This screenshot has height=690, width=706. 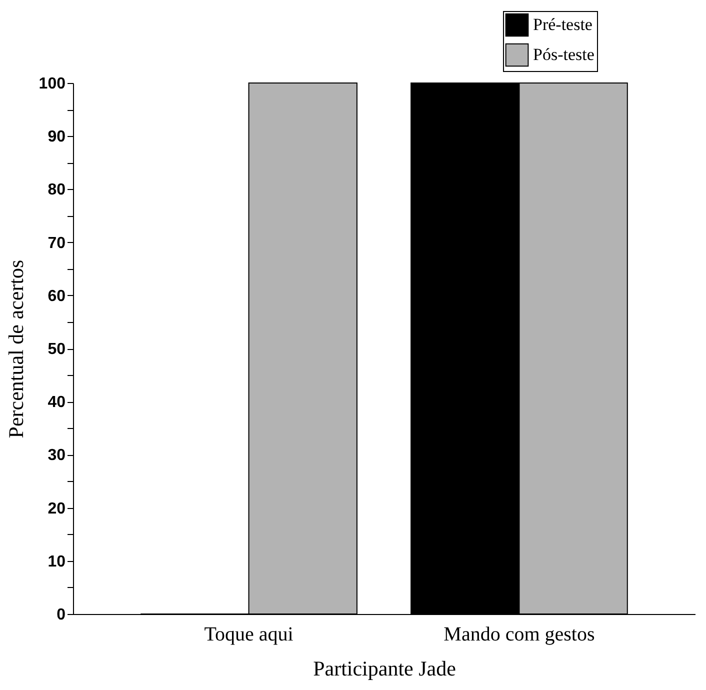 What do you see at coordinates (562, 24) in the screenshot?
I see `legend-label: Pré-teste` at bounding box center [562, 24].